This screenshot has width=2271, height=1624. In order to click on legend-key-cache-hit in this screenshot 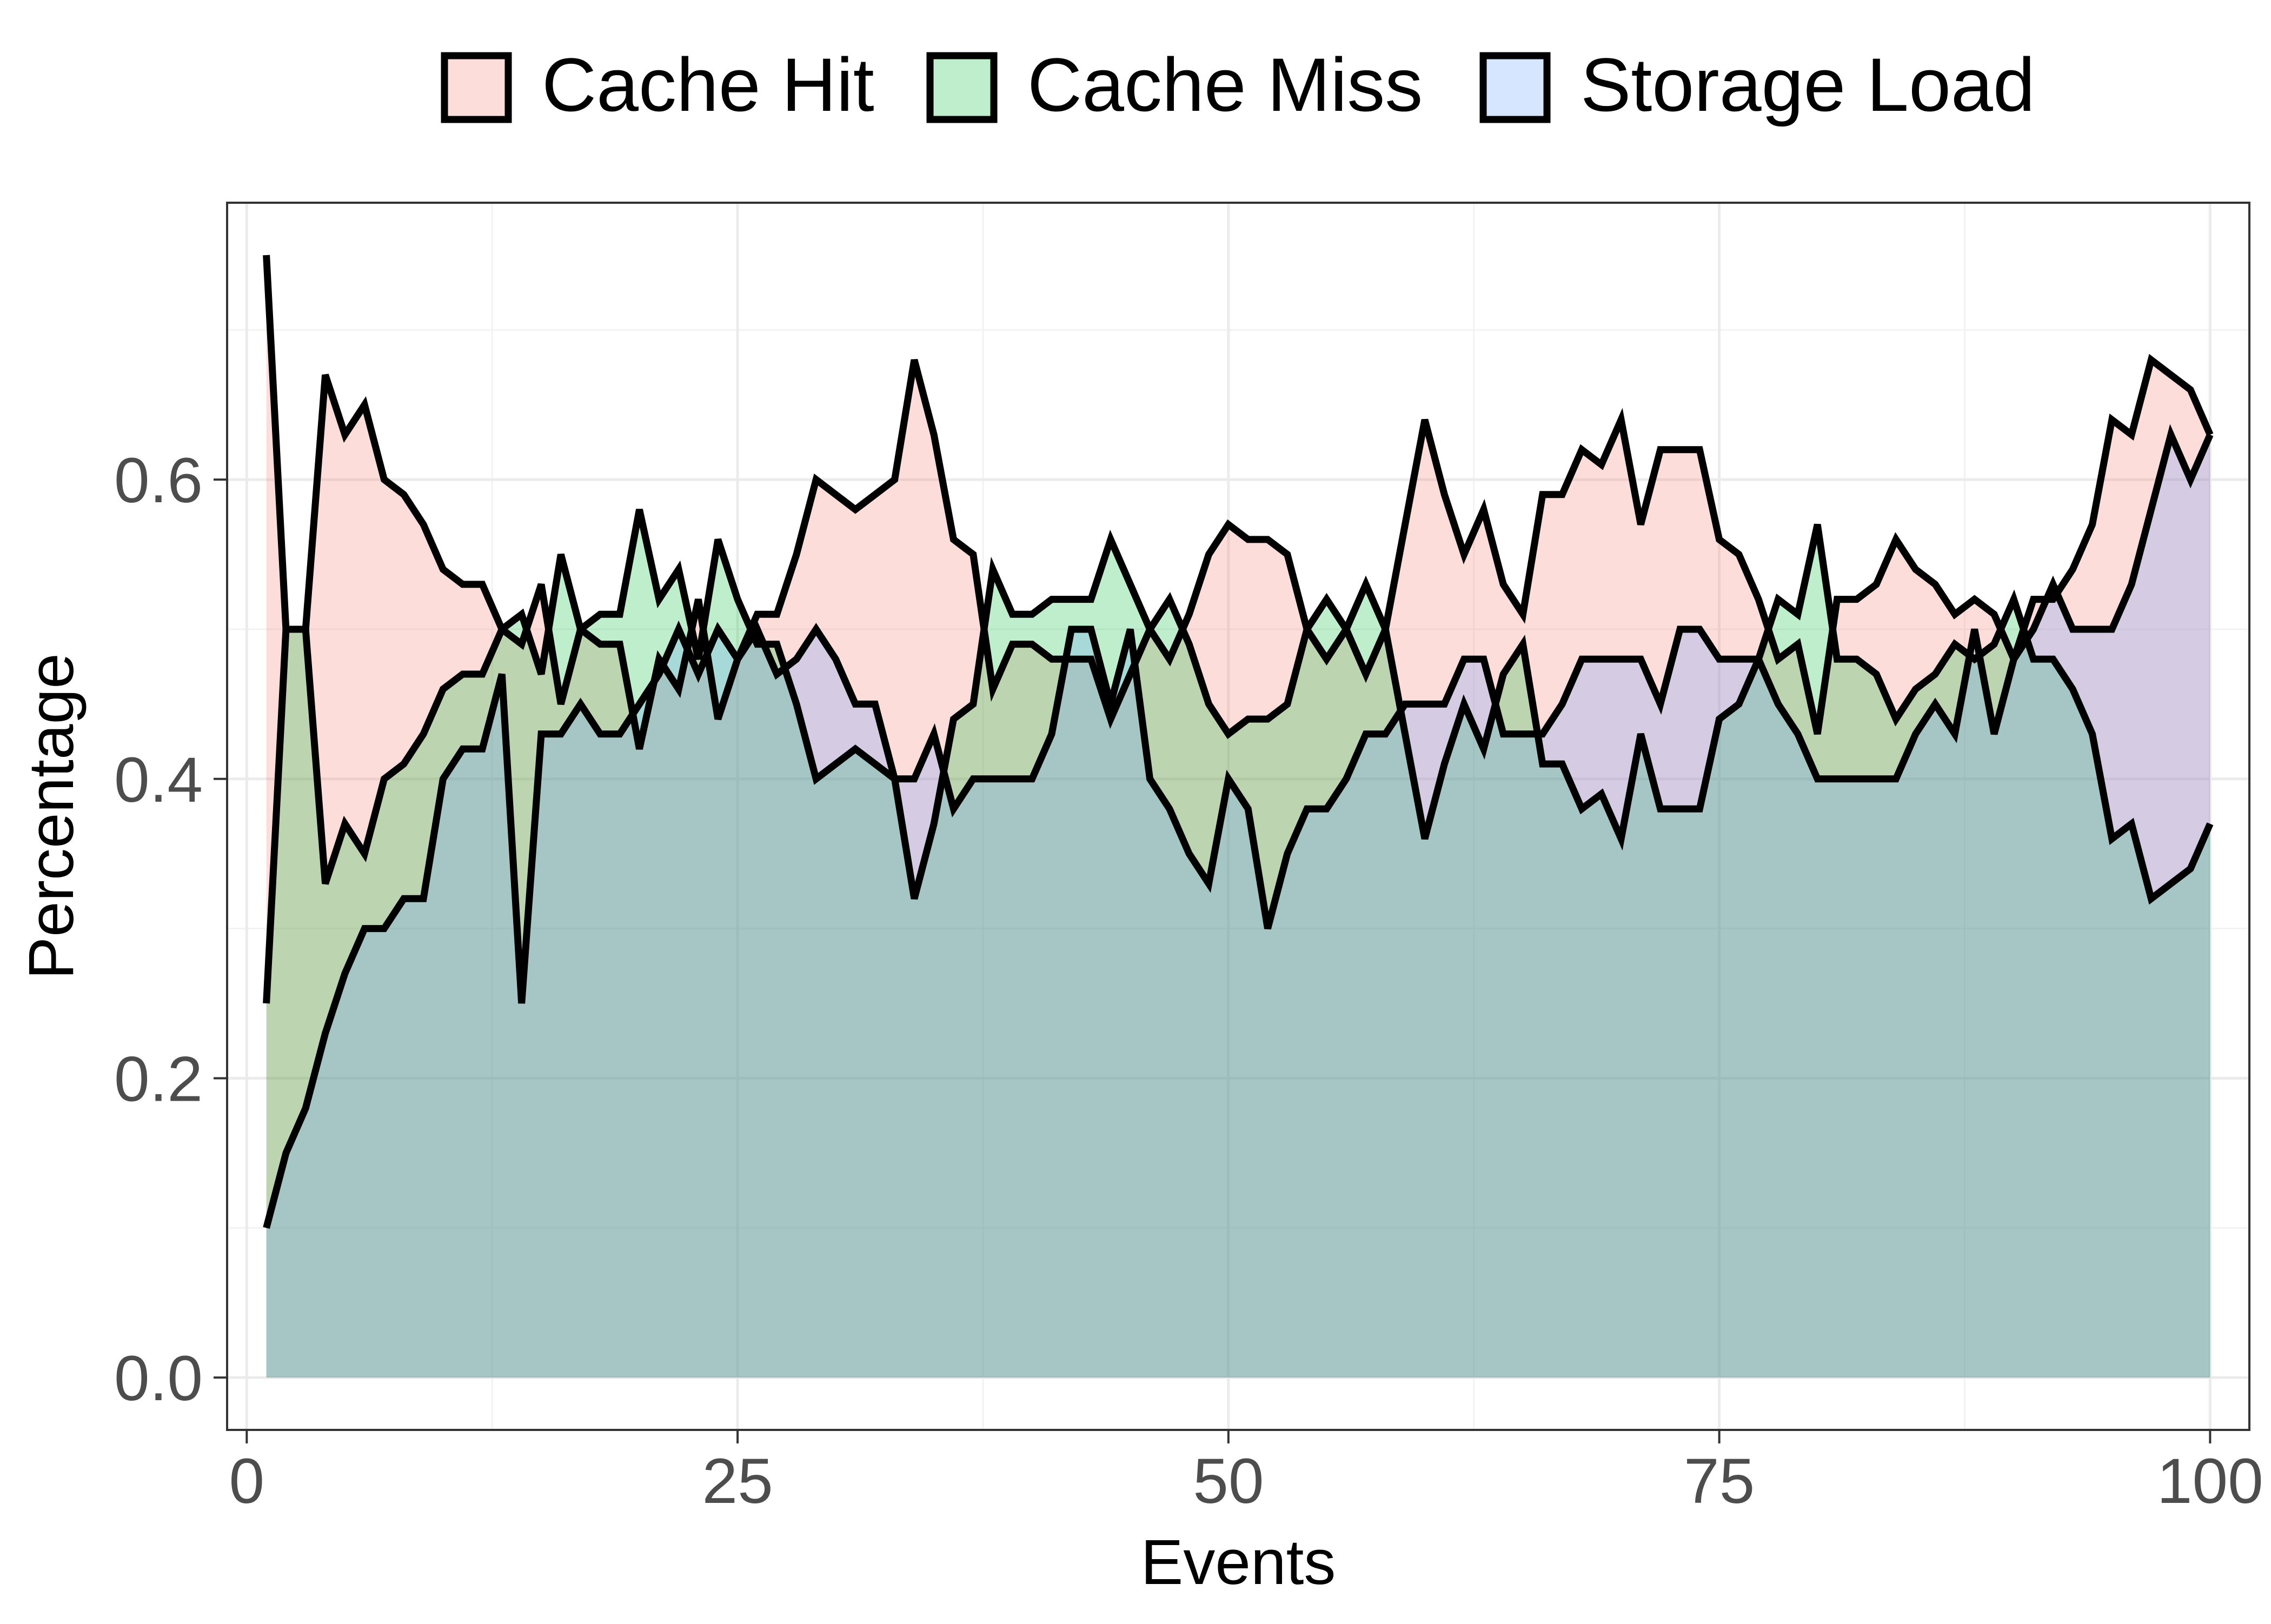, I will do `click(476, 87)`.